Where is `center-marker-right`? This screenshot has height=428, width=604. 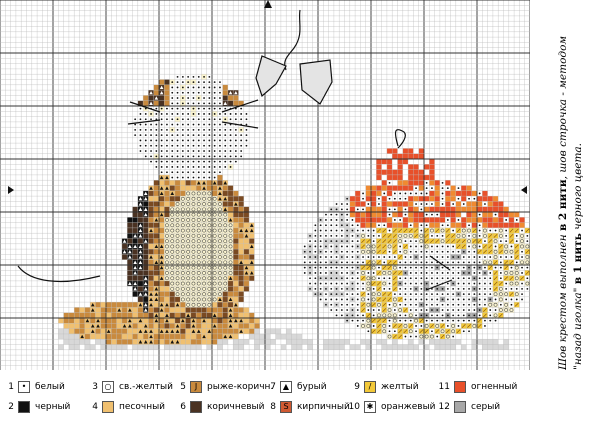
center-marker-right is located at coordinates (524, 190).